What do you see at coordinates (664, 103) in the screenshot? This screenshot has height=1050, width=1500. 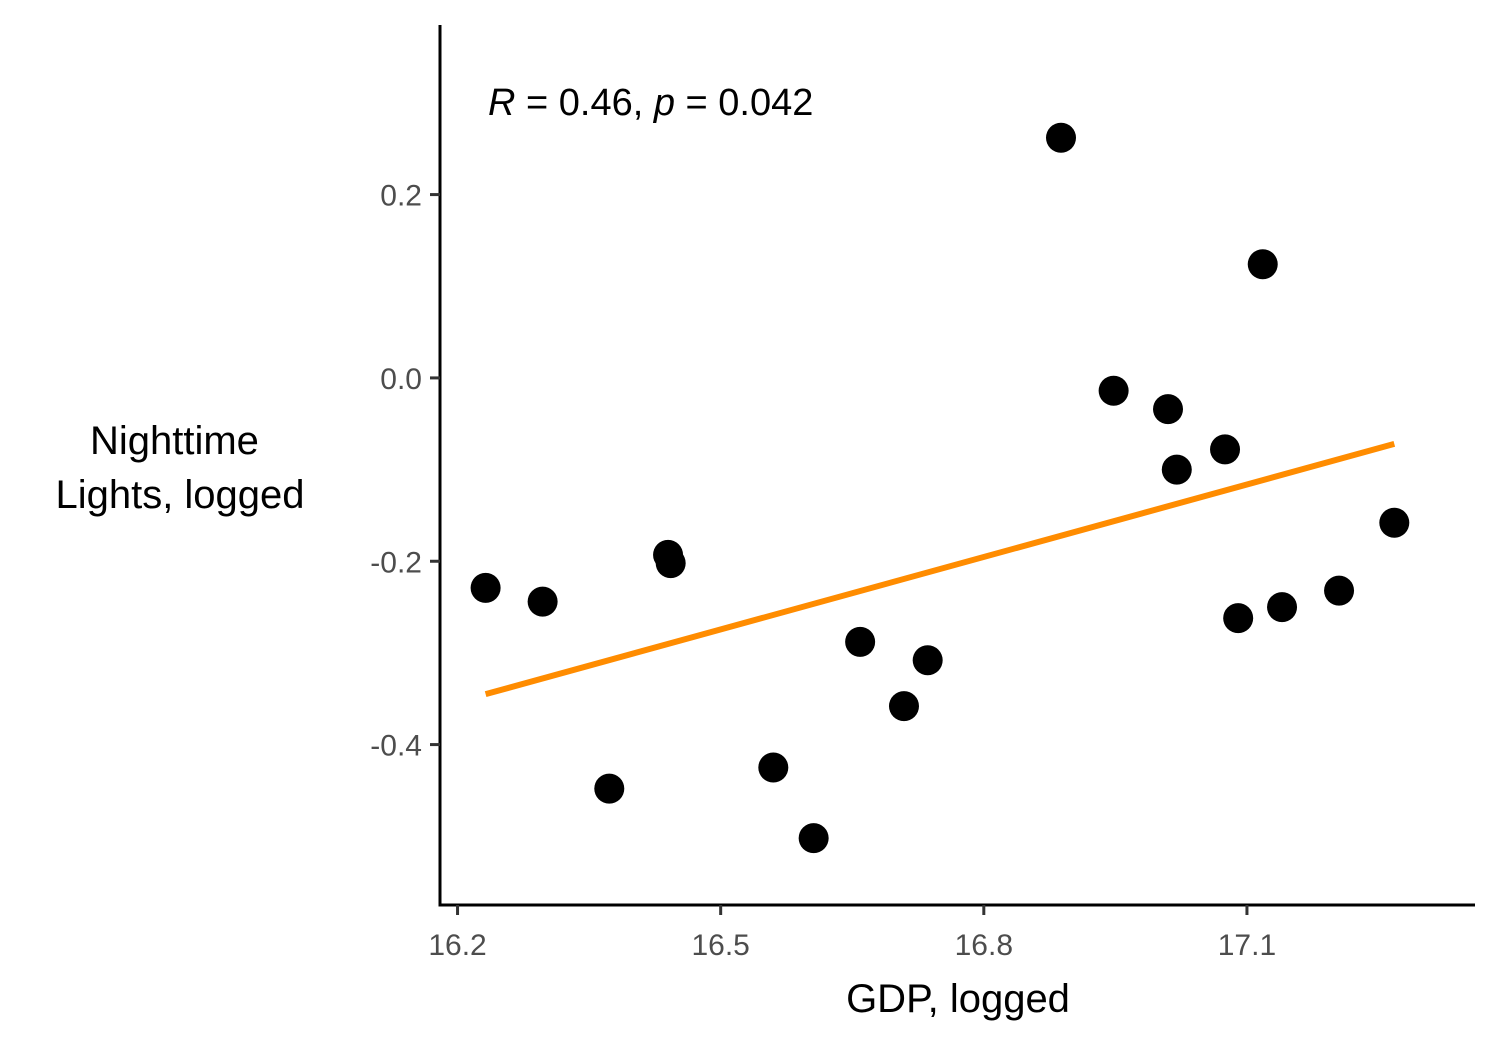 I see `p-symbol: p` at bounding box center [664, 103].